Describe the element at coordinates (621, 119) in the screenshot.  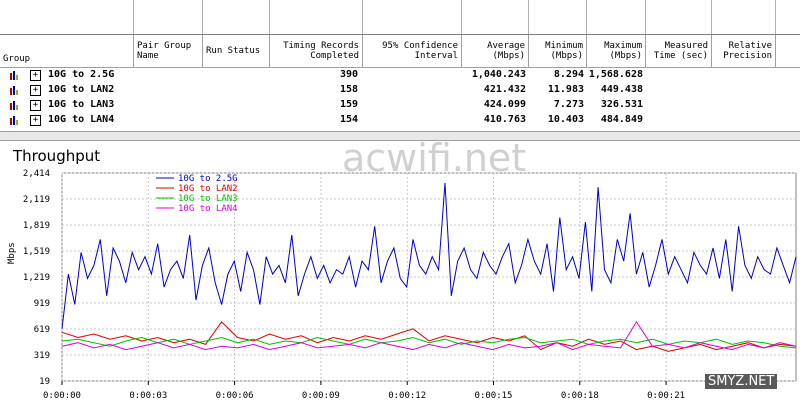
I see `row-maximum: 484.849` at that location.